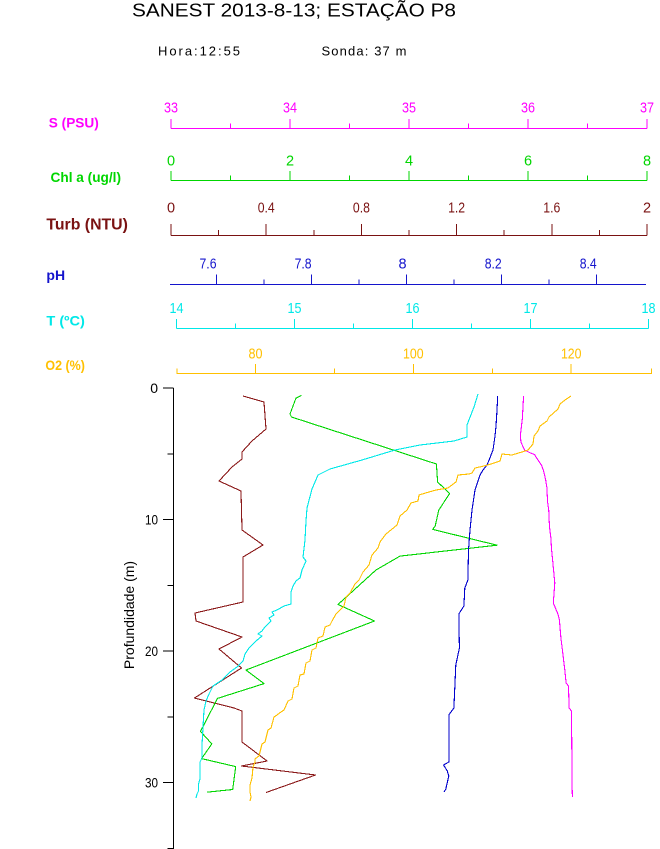 The width and height of the screenshot is (660, 849). What do you see at coordinates (266, 209) in the screenshot?
I see `svg-text: 0.4` at bounding box center [266, 209].